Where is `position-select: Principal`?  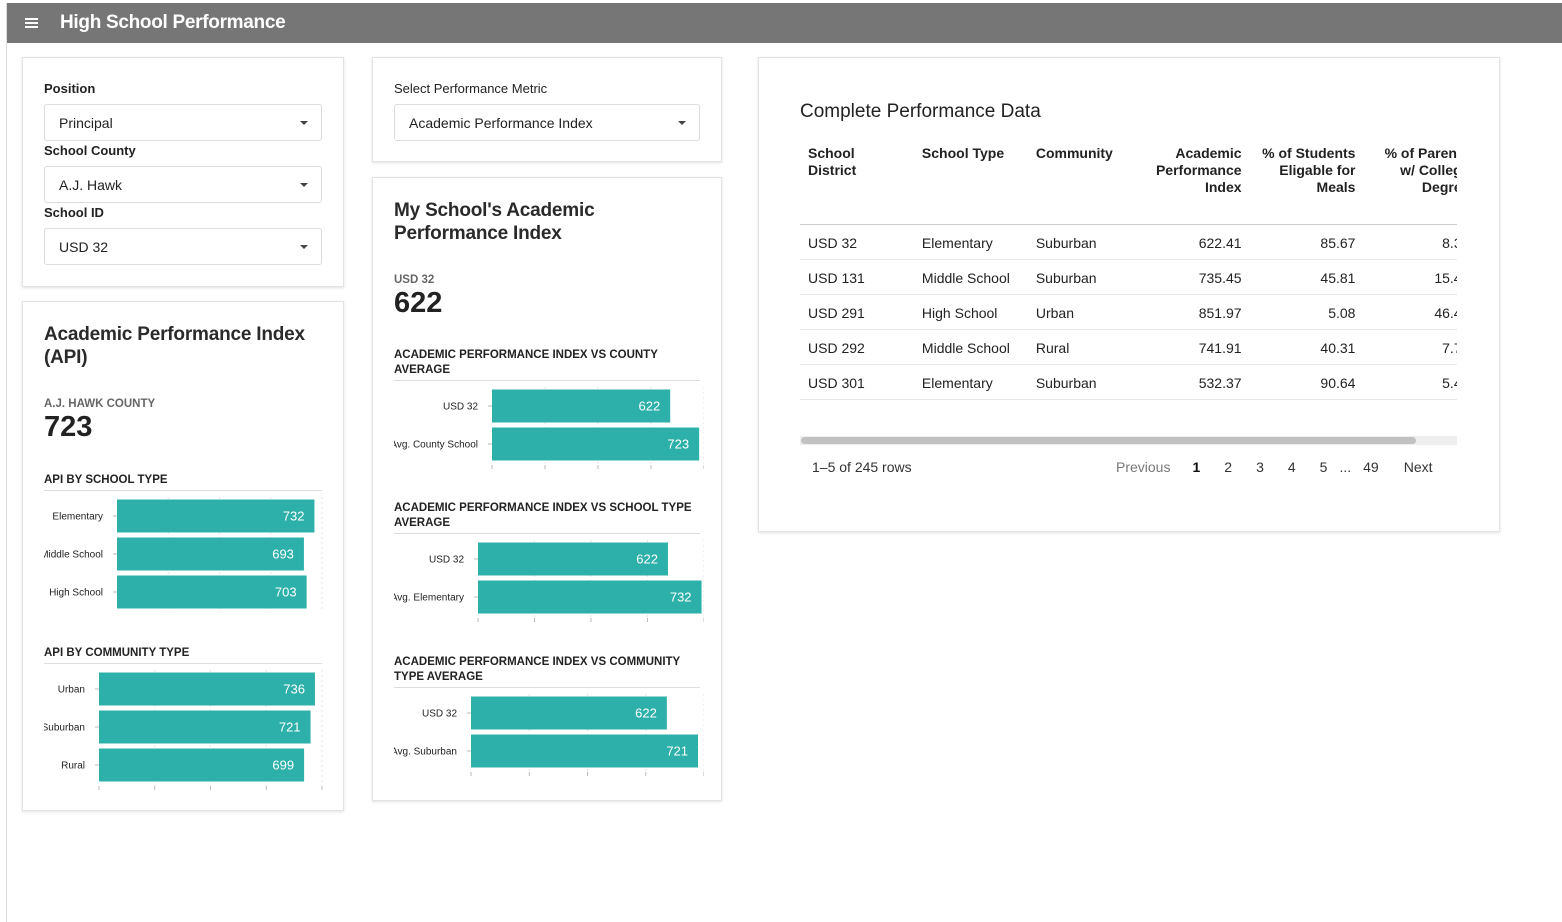 position-select: Principal is located at coordinates (183, 122).